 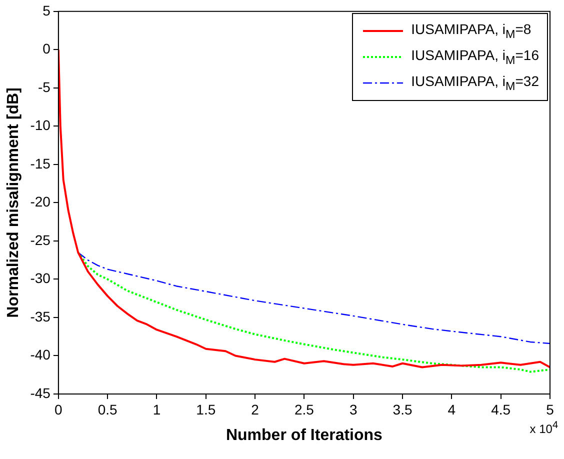 What do you see at coordinates (544, 428) in the screenshot?
I see `text: x 10$^{4}$` at bounding box center [544, 428].